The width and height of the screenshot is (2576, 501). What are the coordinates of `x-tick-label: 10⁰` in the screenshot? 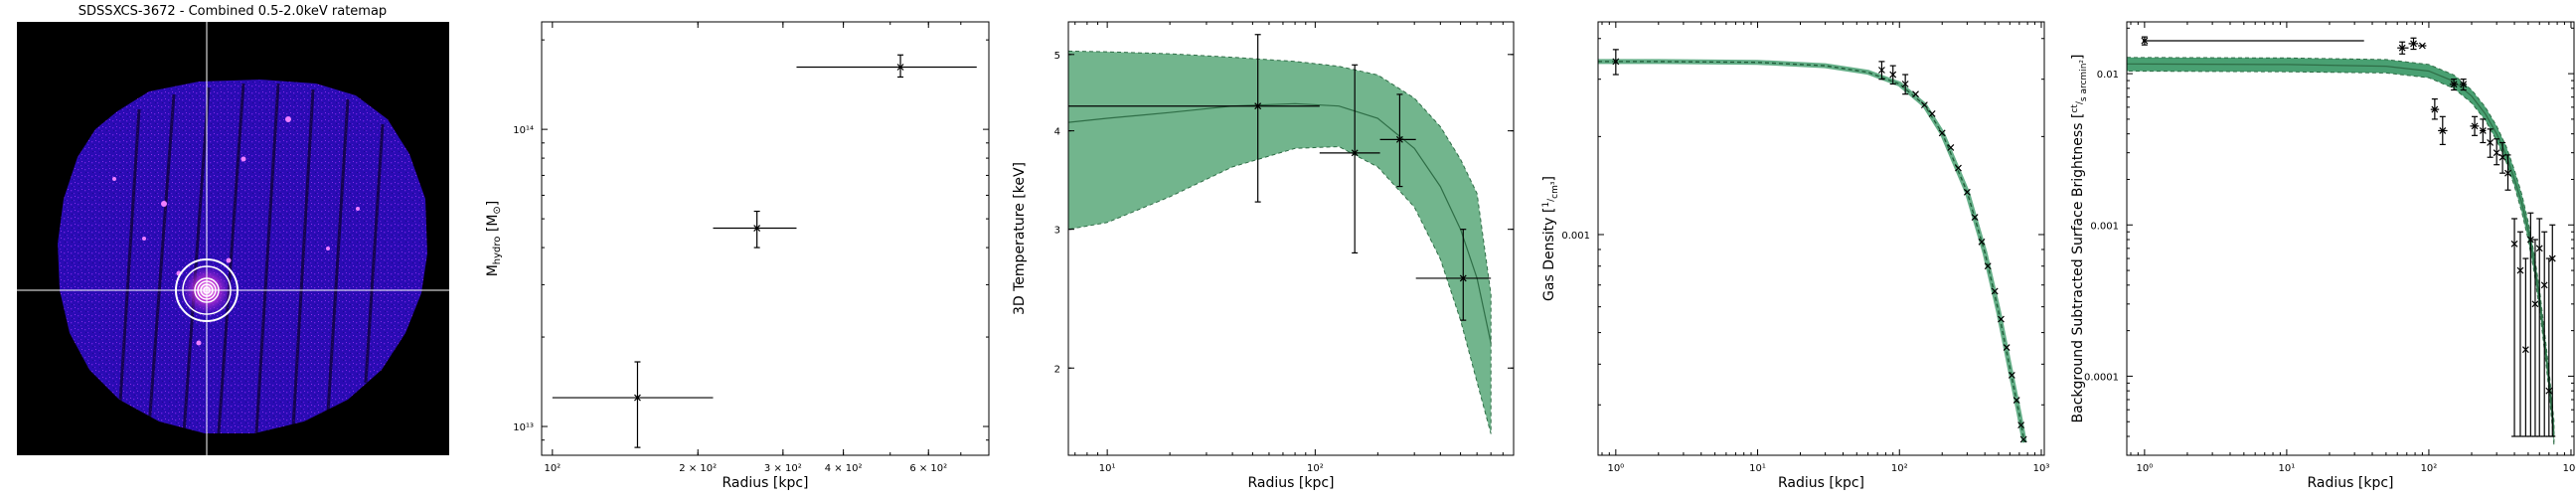 It's located at (1615, 468).